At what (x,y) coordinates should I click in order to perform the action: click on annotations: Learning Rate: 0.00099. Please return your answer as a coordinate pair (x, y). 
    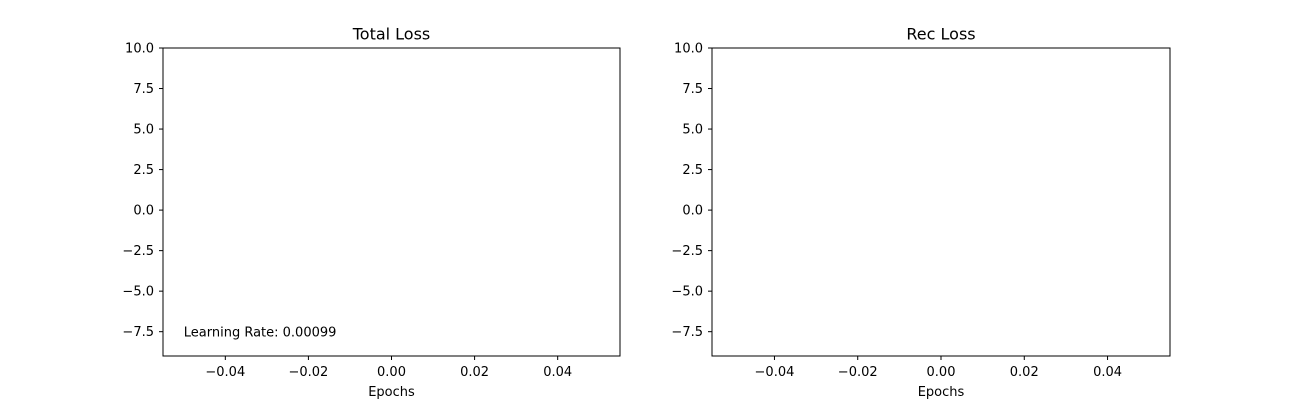
    Looking at the image, I should click on (260, 333).